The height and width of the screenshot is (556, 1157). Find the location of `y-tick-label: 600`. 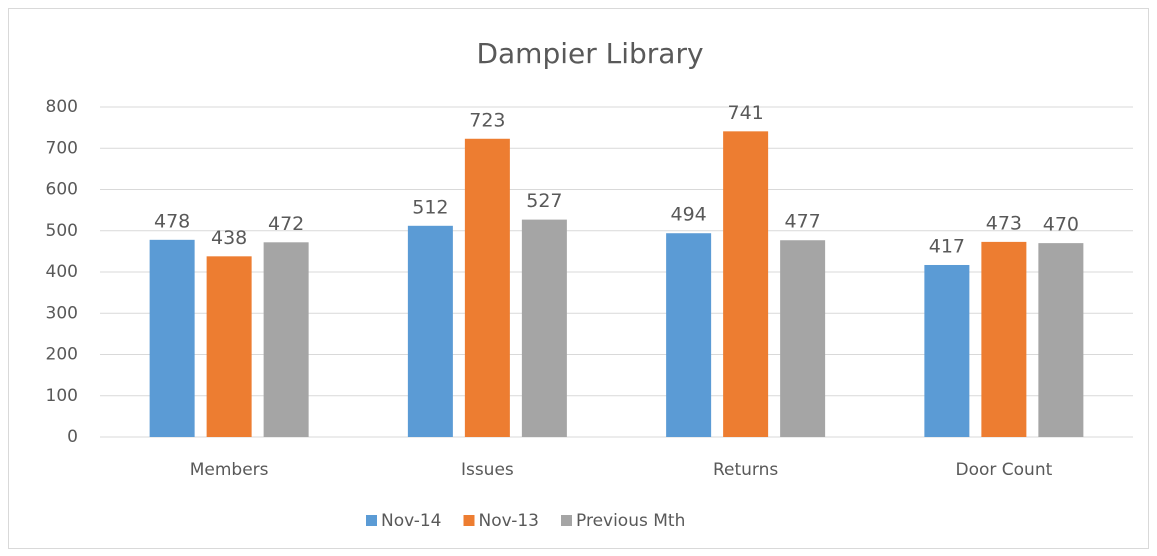

y-tick-label: 600 is located at coordinates (62, 190).